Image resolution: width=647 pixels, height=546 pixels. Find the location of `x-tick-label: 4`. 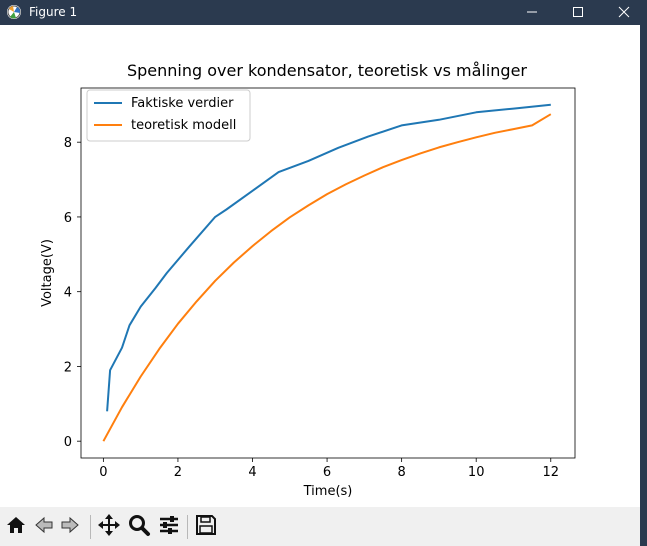

x-tick-label: 4 is located at coordinates (252, 472).